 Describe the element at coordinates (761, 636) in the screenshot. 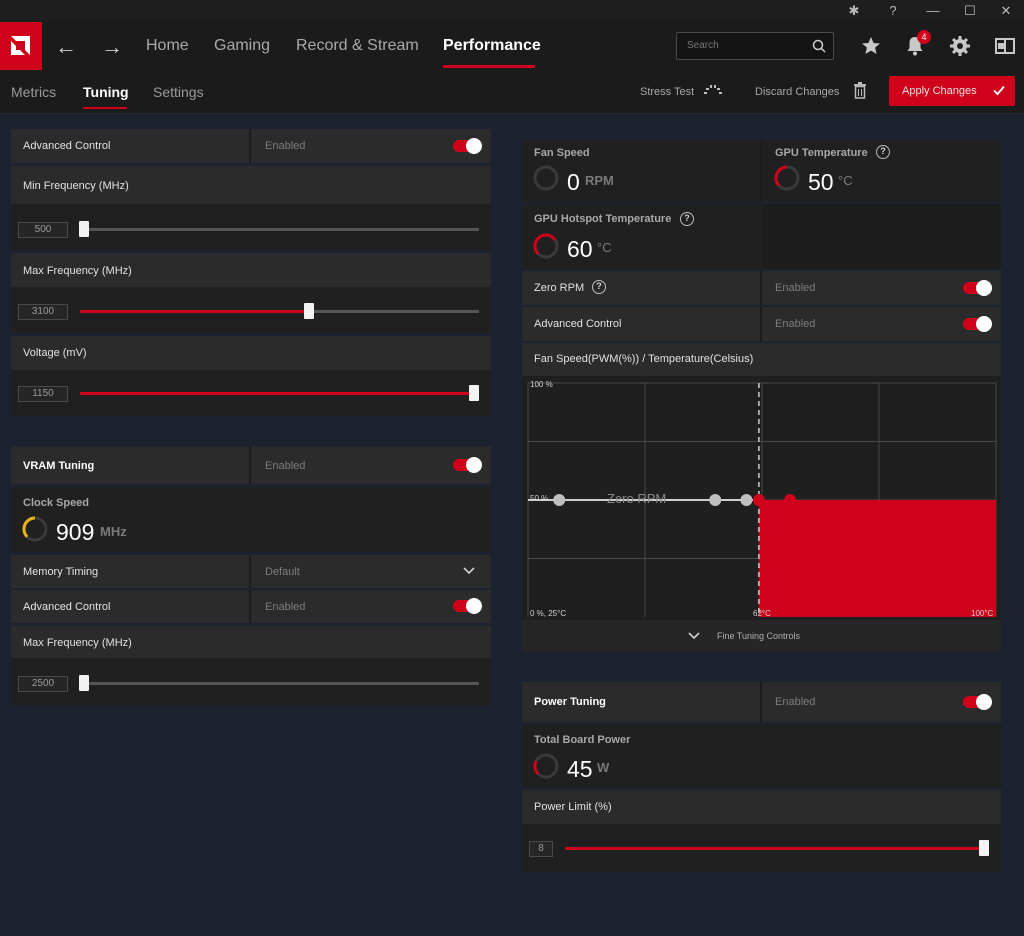

I see `fine-tuning-row: Fine Tuning Controls` at that location.